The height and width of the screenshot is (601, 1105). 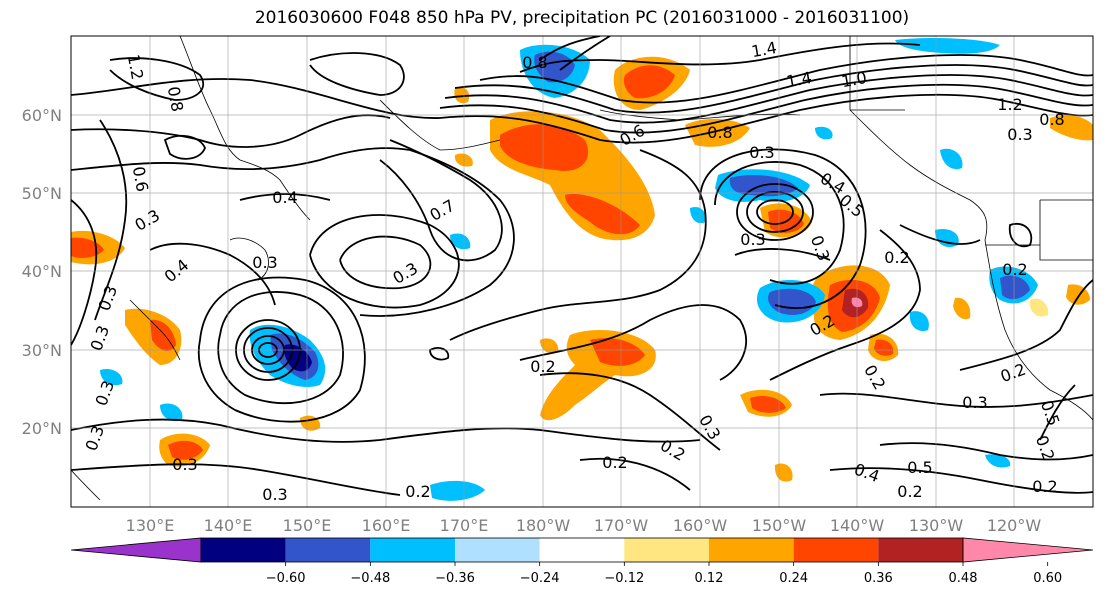 I want to click on japan-coastline, so click(x=249, y=259).